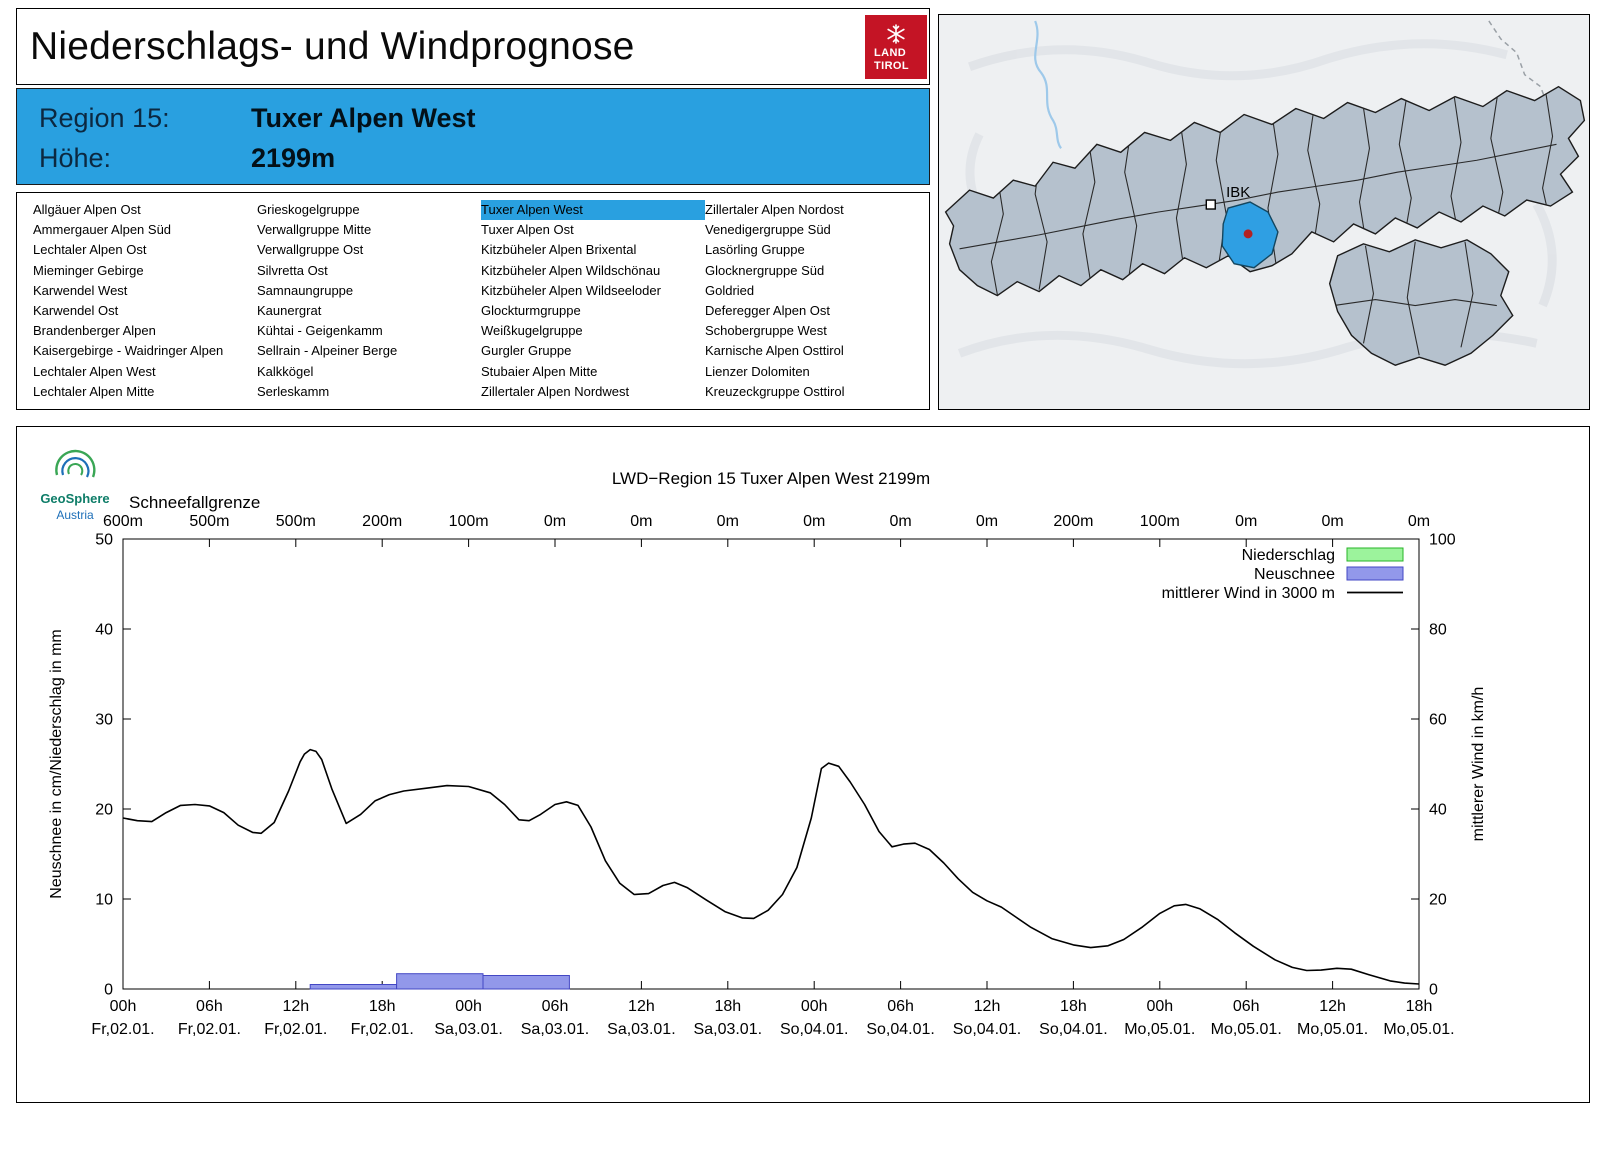 The width and height of the screenshot is (1600, 1153). What do you see at coordinates (104, 630) in the screenshot?
I see `y-tick-left-label: 40` at bounding box center [104, 630].